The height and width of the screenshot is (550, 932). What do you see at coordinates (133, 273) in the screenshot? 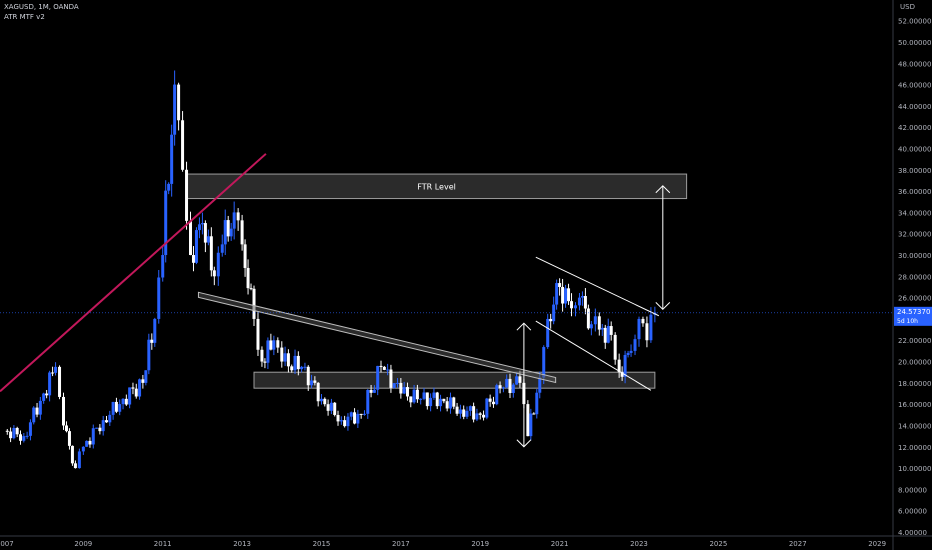
I see `uptrend-line` at bounding box center [133, 273].